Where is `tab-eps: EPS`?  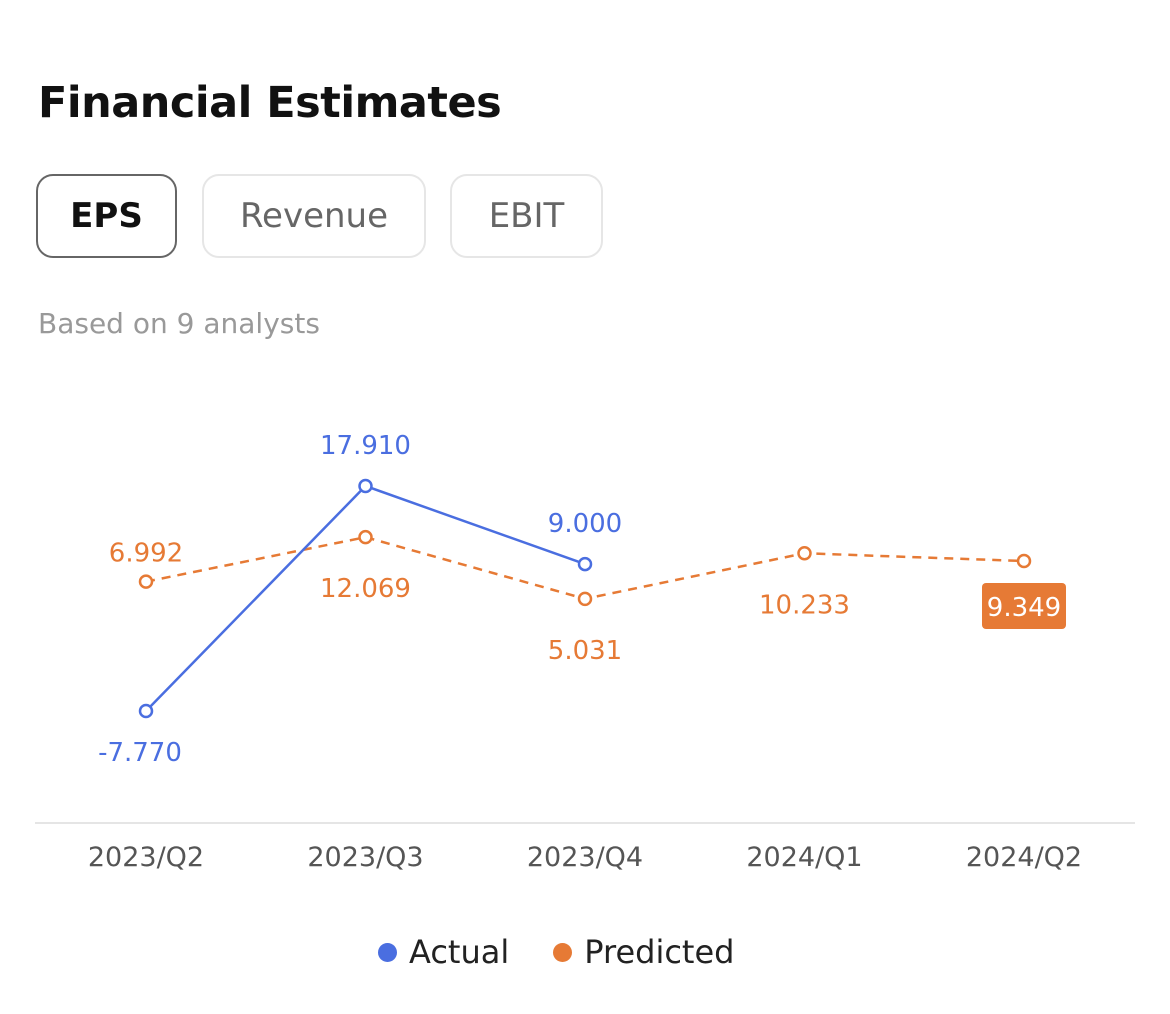 tab-eps: EPS is located at coordinates (106, 216).